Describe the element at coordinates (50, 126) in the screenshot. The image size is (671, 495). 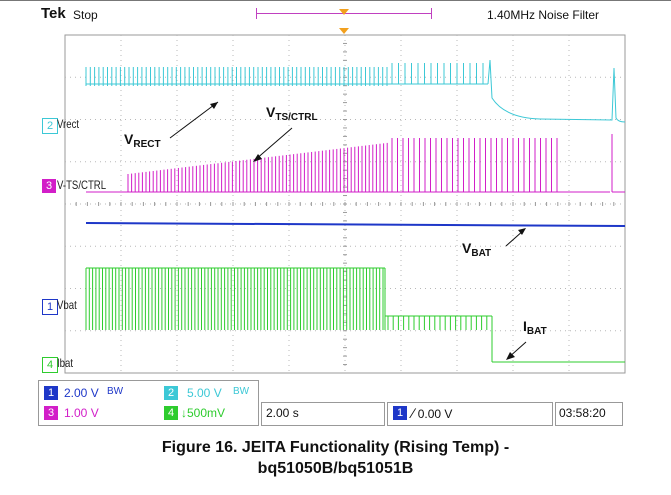
I see `ch2-marker: 2` at that location.